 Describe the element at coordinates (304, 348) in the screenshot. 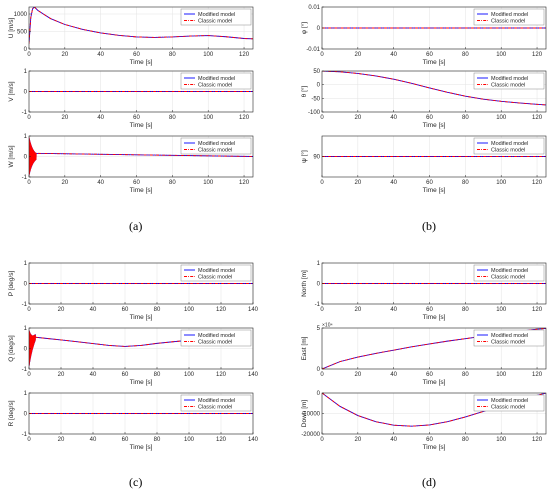

I see `y-axis-label: East [m]` at that location.